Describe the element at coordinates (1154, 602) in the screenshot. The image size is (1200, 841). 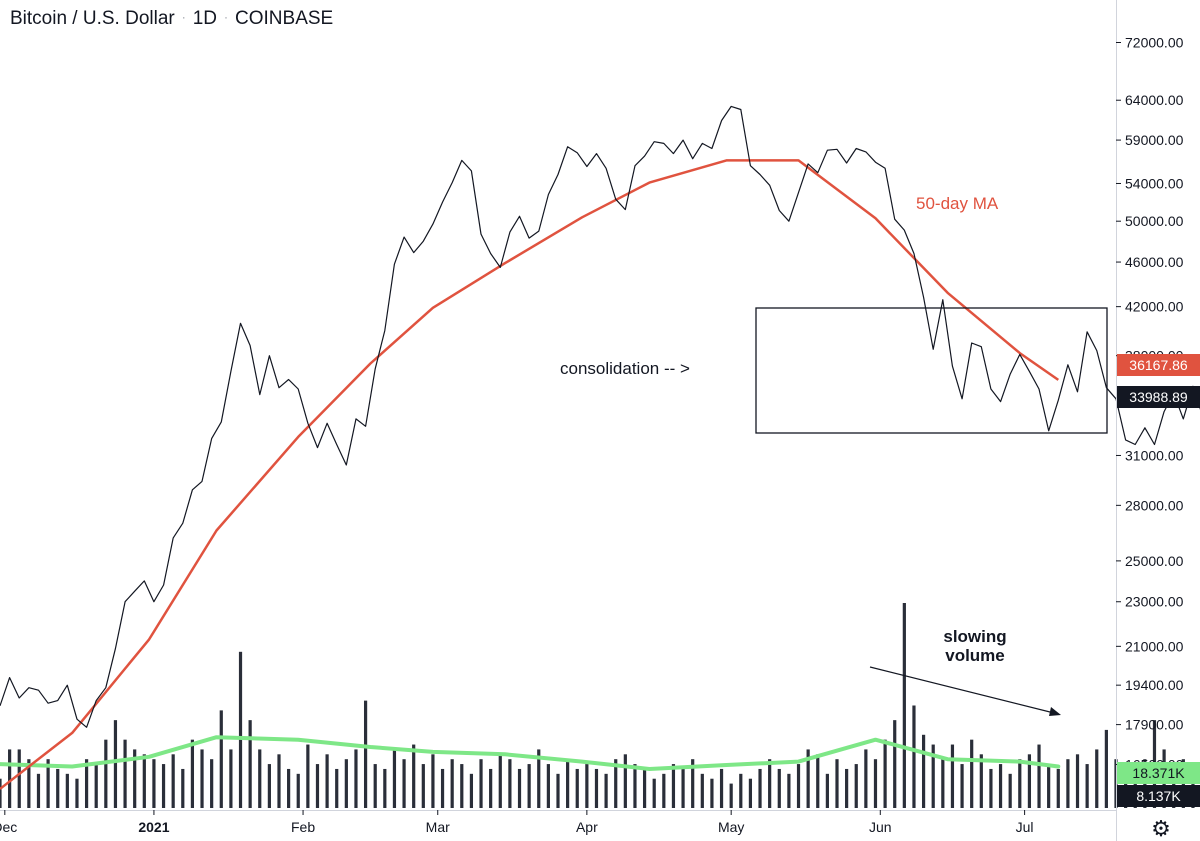
I see `price-tick-label: 23000.00` at that location.